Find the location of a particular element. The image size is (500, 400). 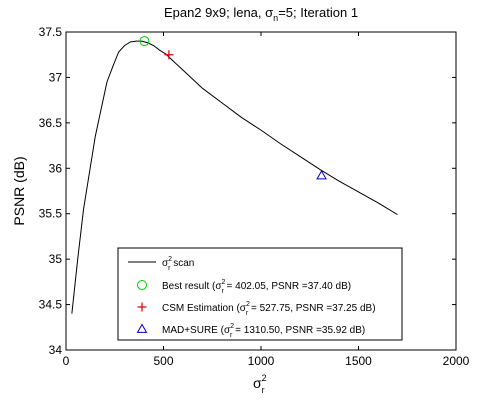

legend-entry-scan-label: σ2 r scan is located at coordinates (178, 264).